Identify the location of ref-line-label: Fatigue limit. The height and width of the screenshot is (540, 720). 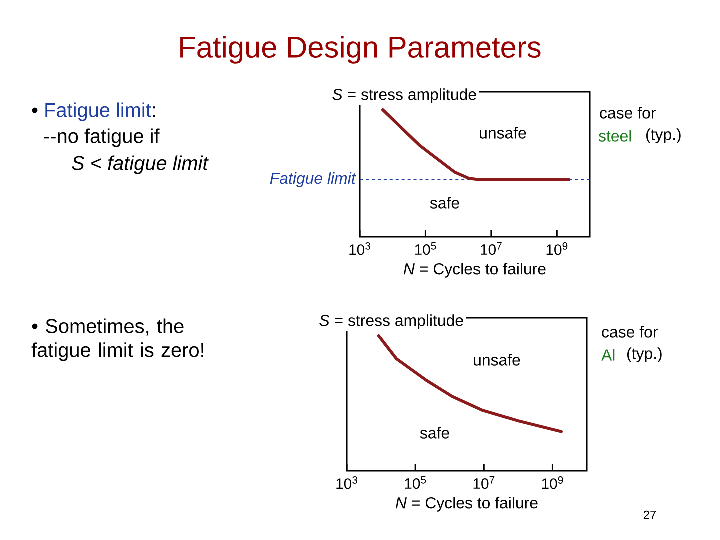
(313, 180).